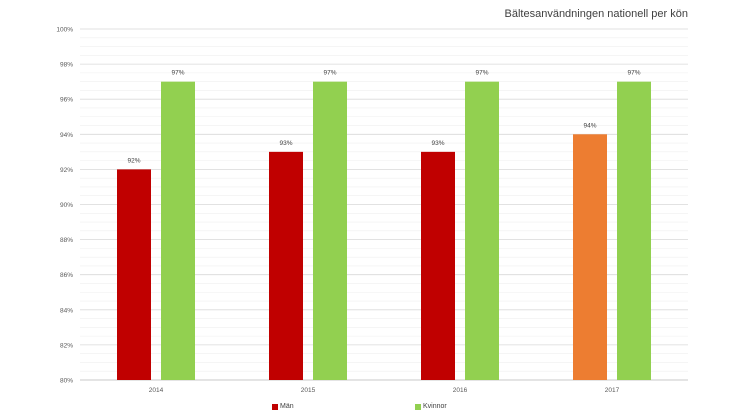  What do you see at coordinates (66, 100) in the screenshot?
I see `y-tick-label: 96%` at bounding box center [66, 100].